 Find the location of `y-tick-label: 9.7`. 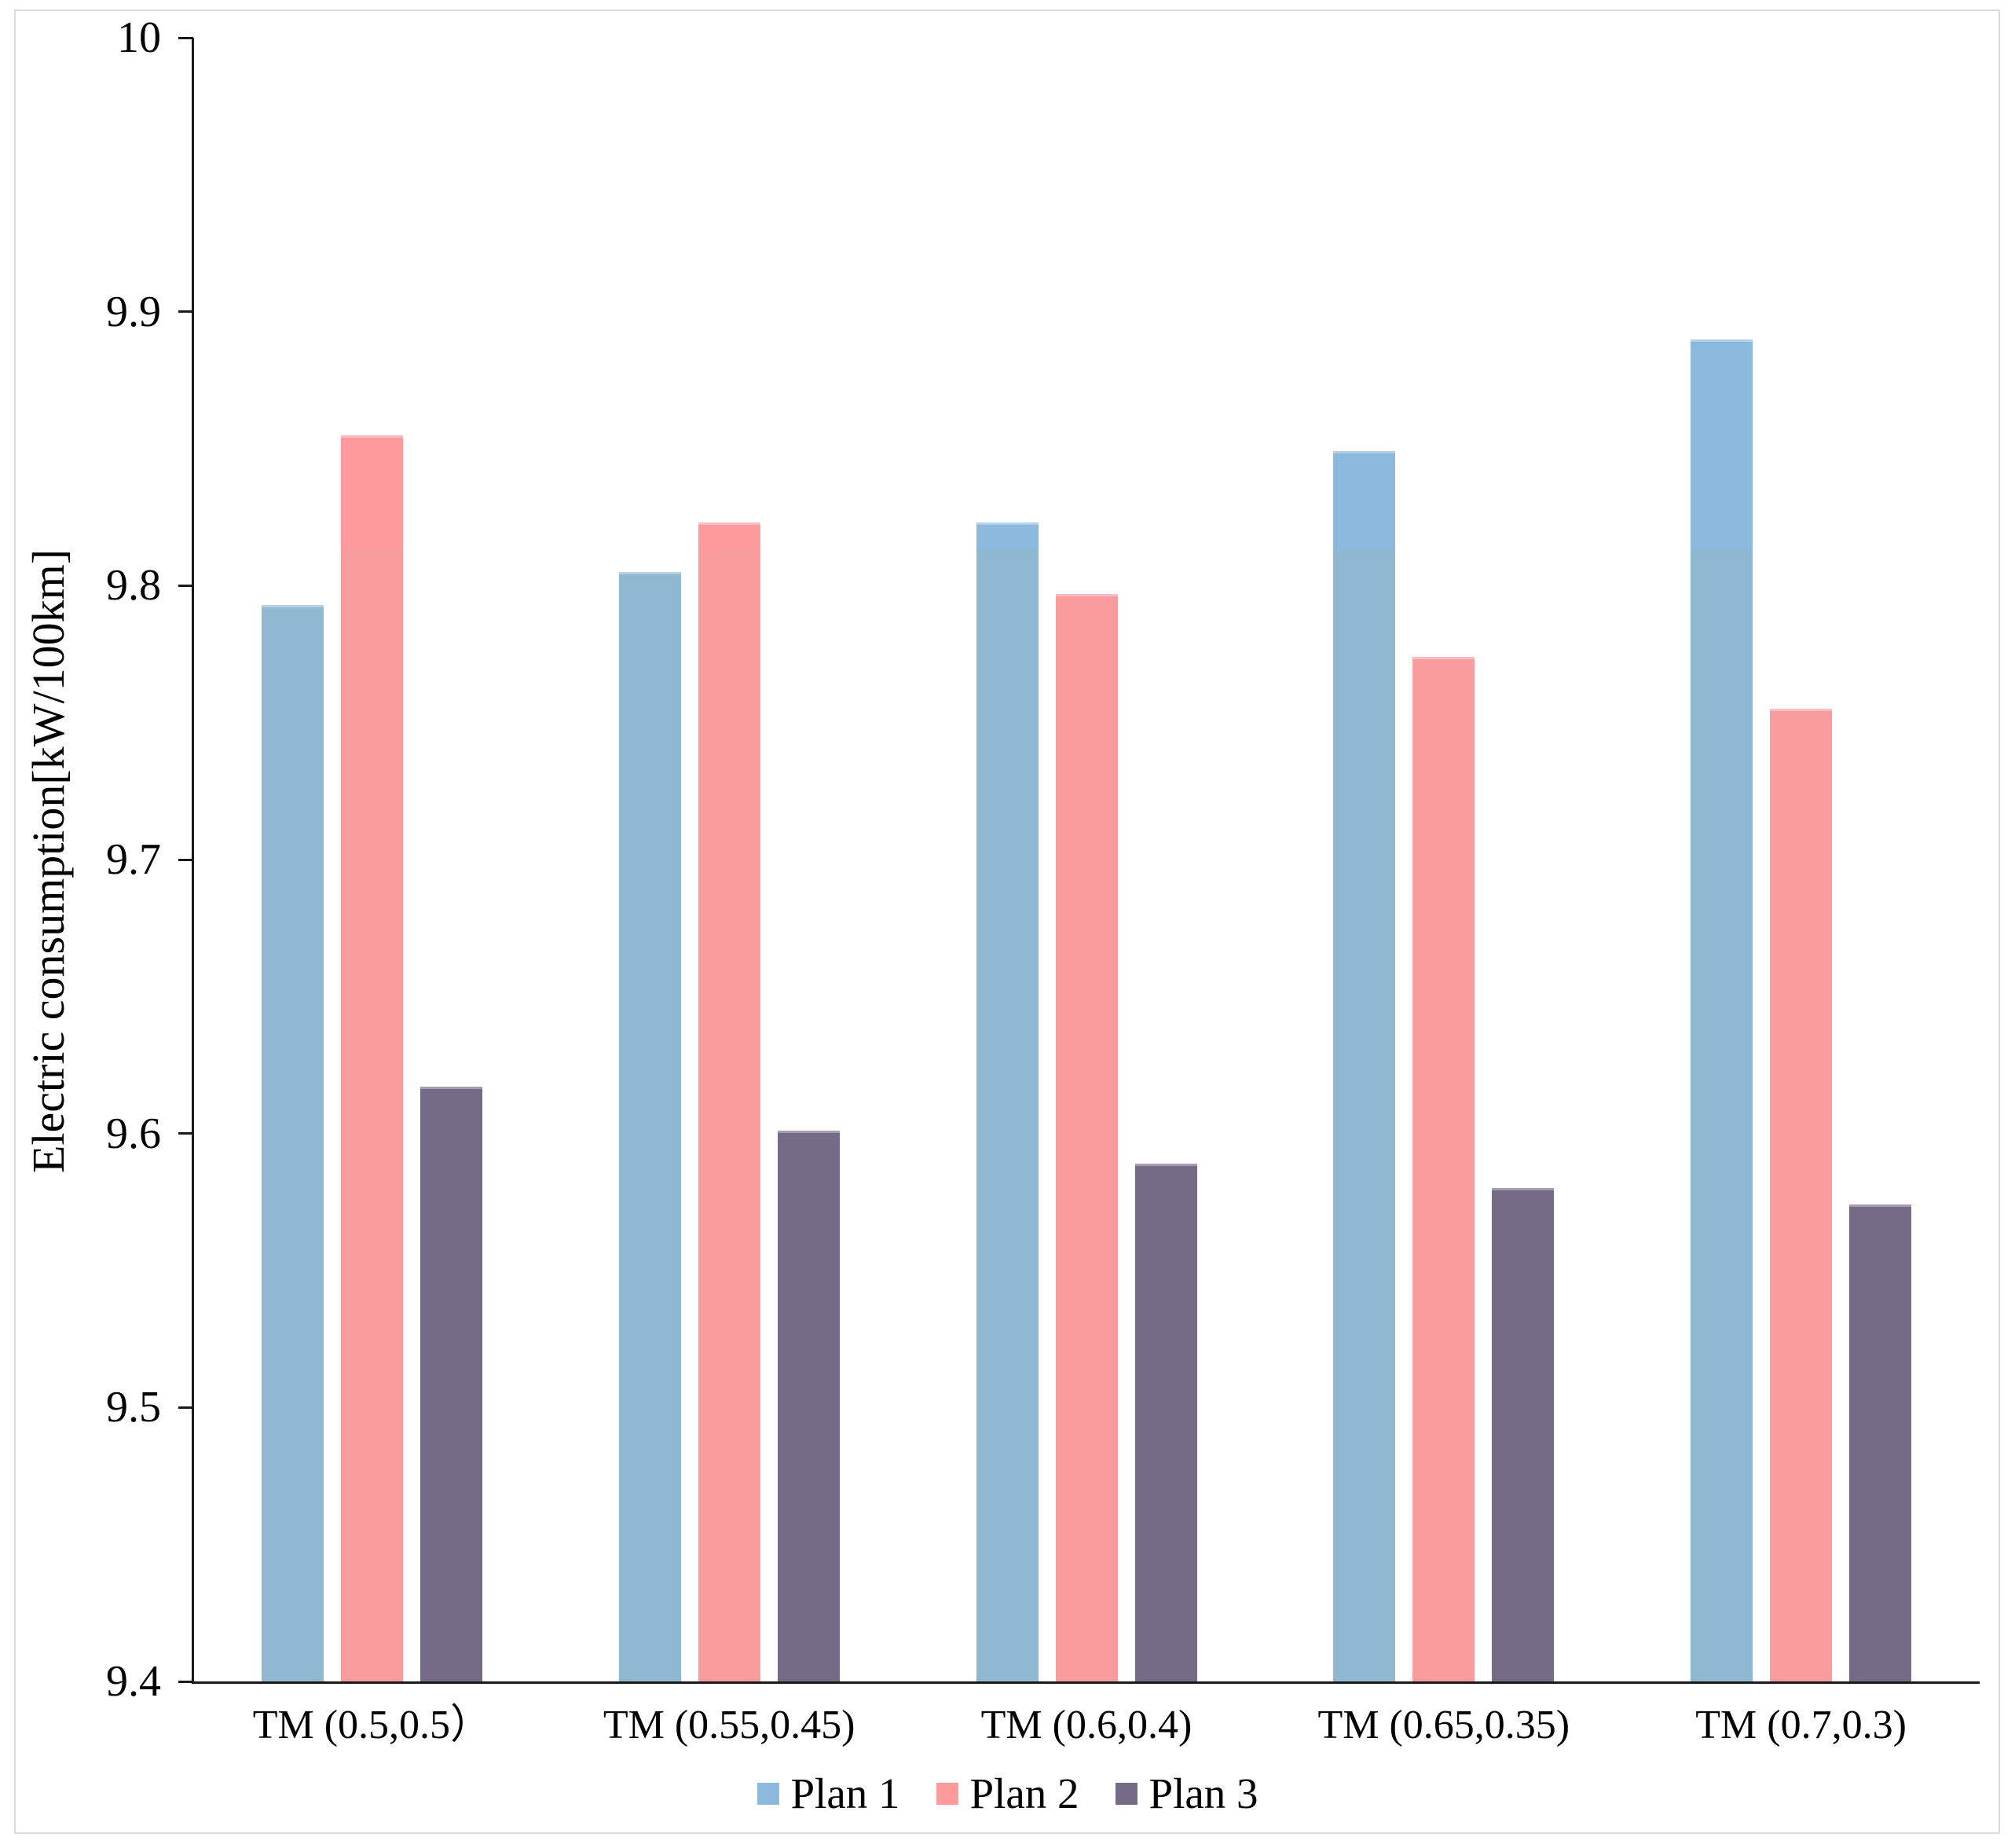

y-tick-label: 9.7 is located at coordinates (133, 859).